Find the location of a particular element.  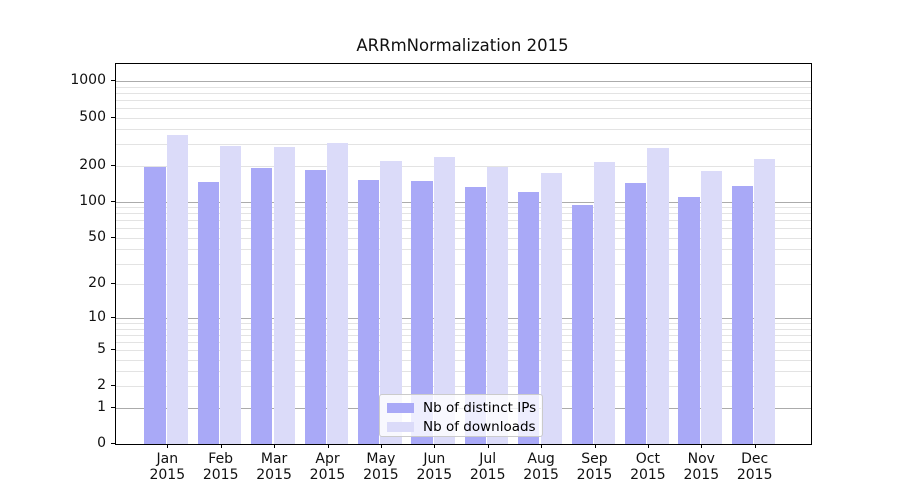

x-tick-dec is located at coordinates (755, 446).